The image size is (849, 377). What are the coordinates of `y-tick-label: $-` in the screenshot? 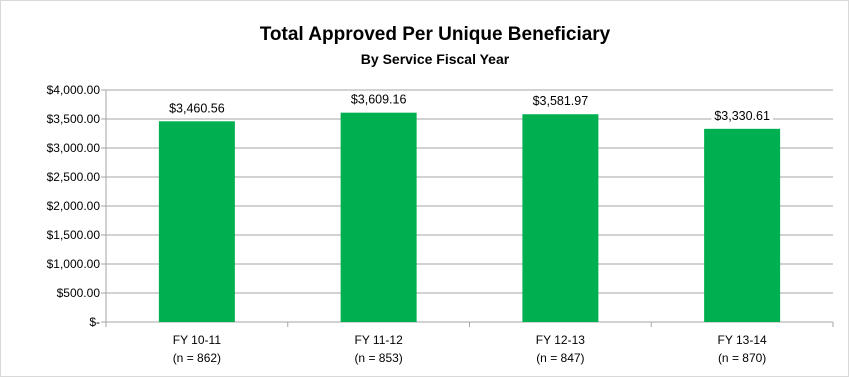 It's located at (94, 322).